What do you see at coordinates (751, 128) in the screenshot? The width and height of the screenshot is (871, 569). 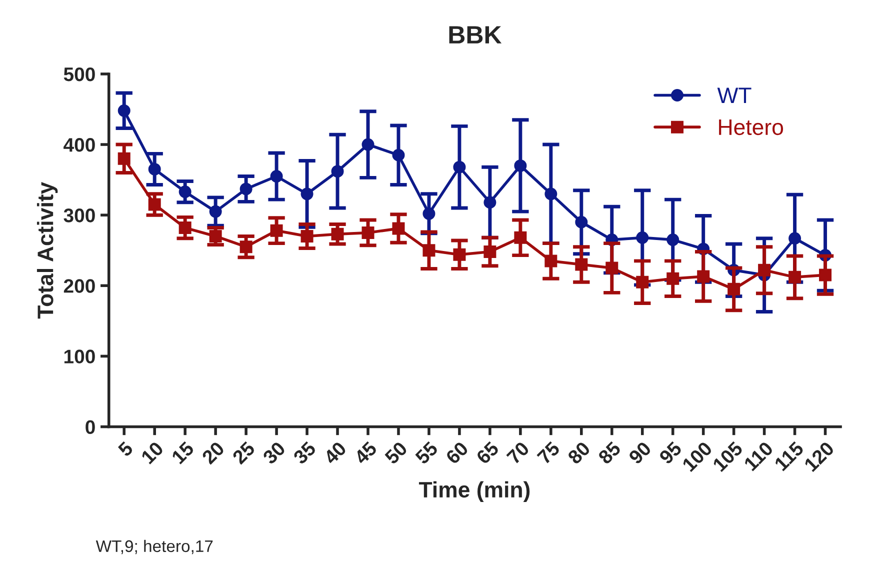 I see `legend-label: Hetero` at bounding box center [751, 128].